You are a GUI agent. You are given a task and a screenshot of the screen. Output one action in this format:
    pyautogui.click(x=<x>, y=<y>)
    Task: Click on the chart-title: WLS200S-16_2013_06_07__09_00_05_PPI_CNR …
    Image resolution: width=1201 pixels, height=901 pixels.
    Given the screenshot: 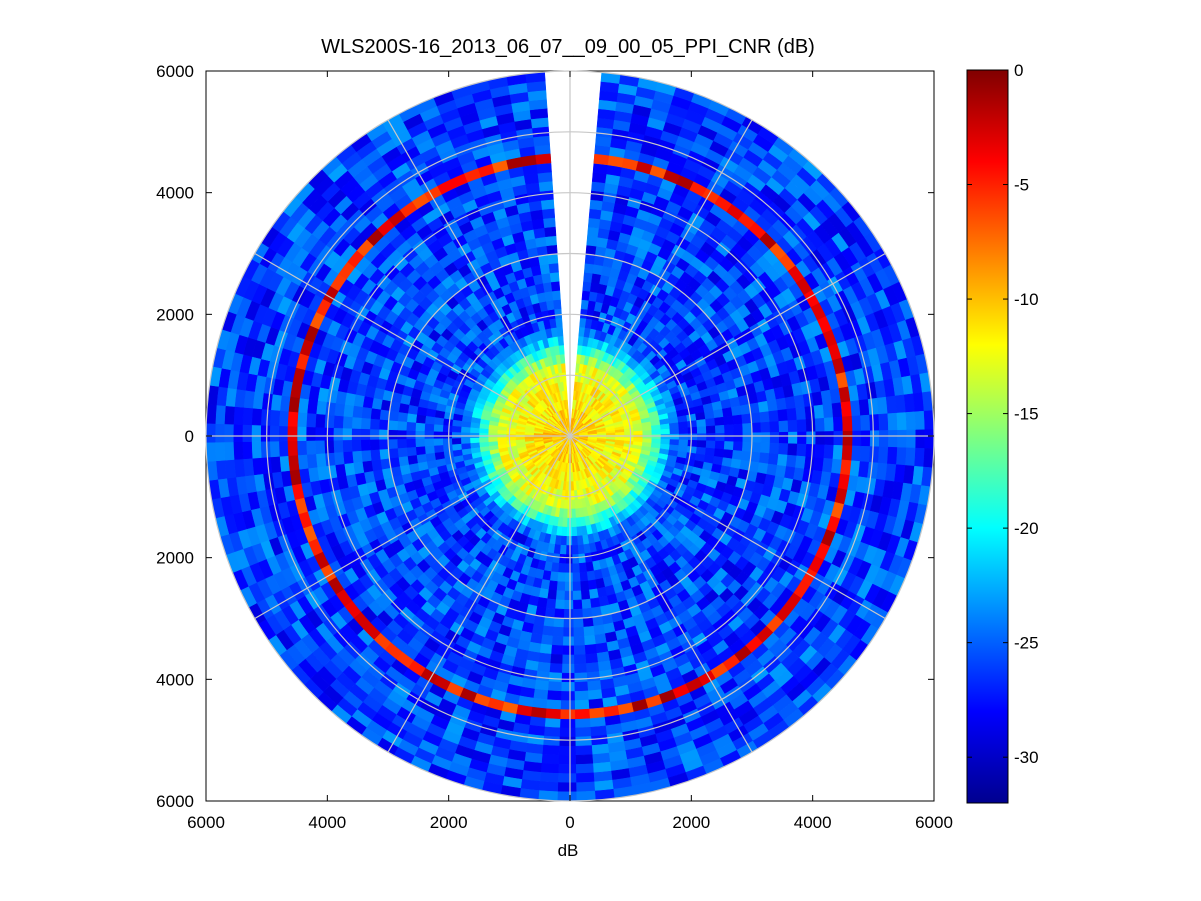 What is the action you would take?
    pyautogui.click(x=568, y=47)
    